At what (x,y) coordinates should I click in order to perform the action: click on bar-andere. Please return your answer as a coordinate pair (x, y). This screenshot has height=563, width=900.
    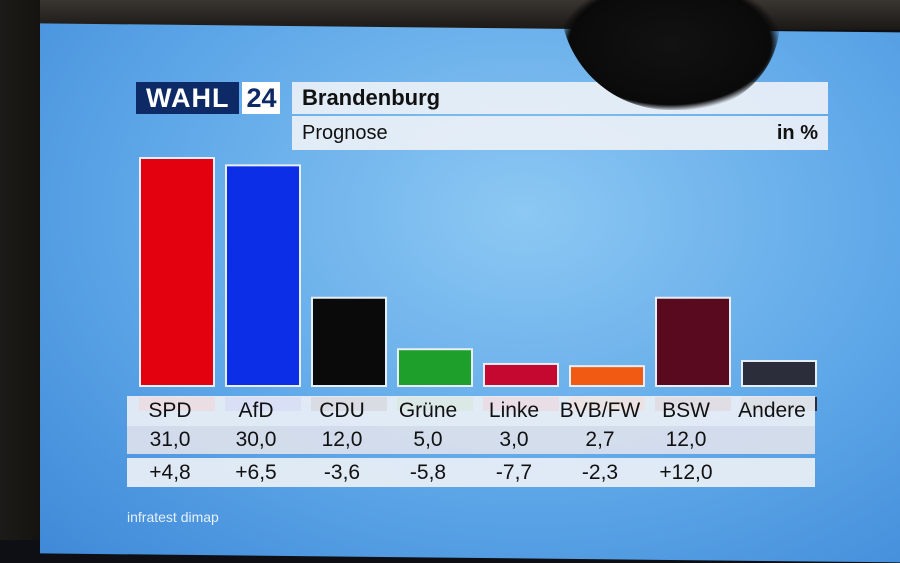
    Looking at the image, I should click on (779, 373).